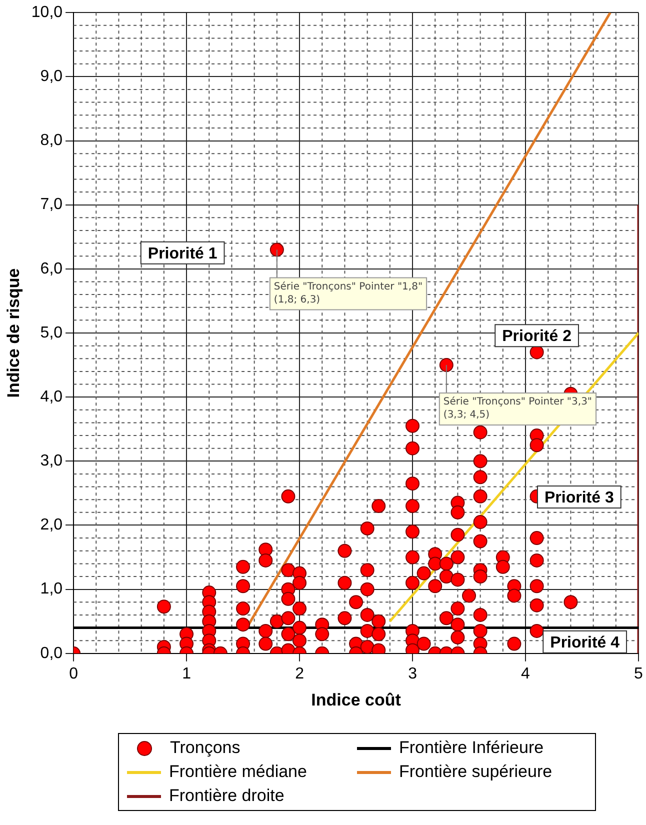 The width and height of the screenshot is (646, 825). Describe the element at coordinates (51, 589) in the screenshot. I see `y-tick-label: 1,0` at that location.